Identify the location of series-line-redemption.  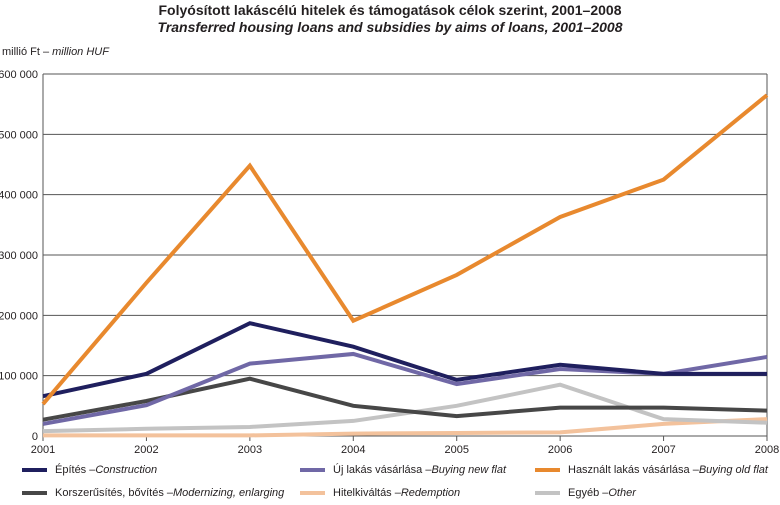
(405, 427).